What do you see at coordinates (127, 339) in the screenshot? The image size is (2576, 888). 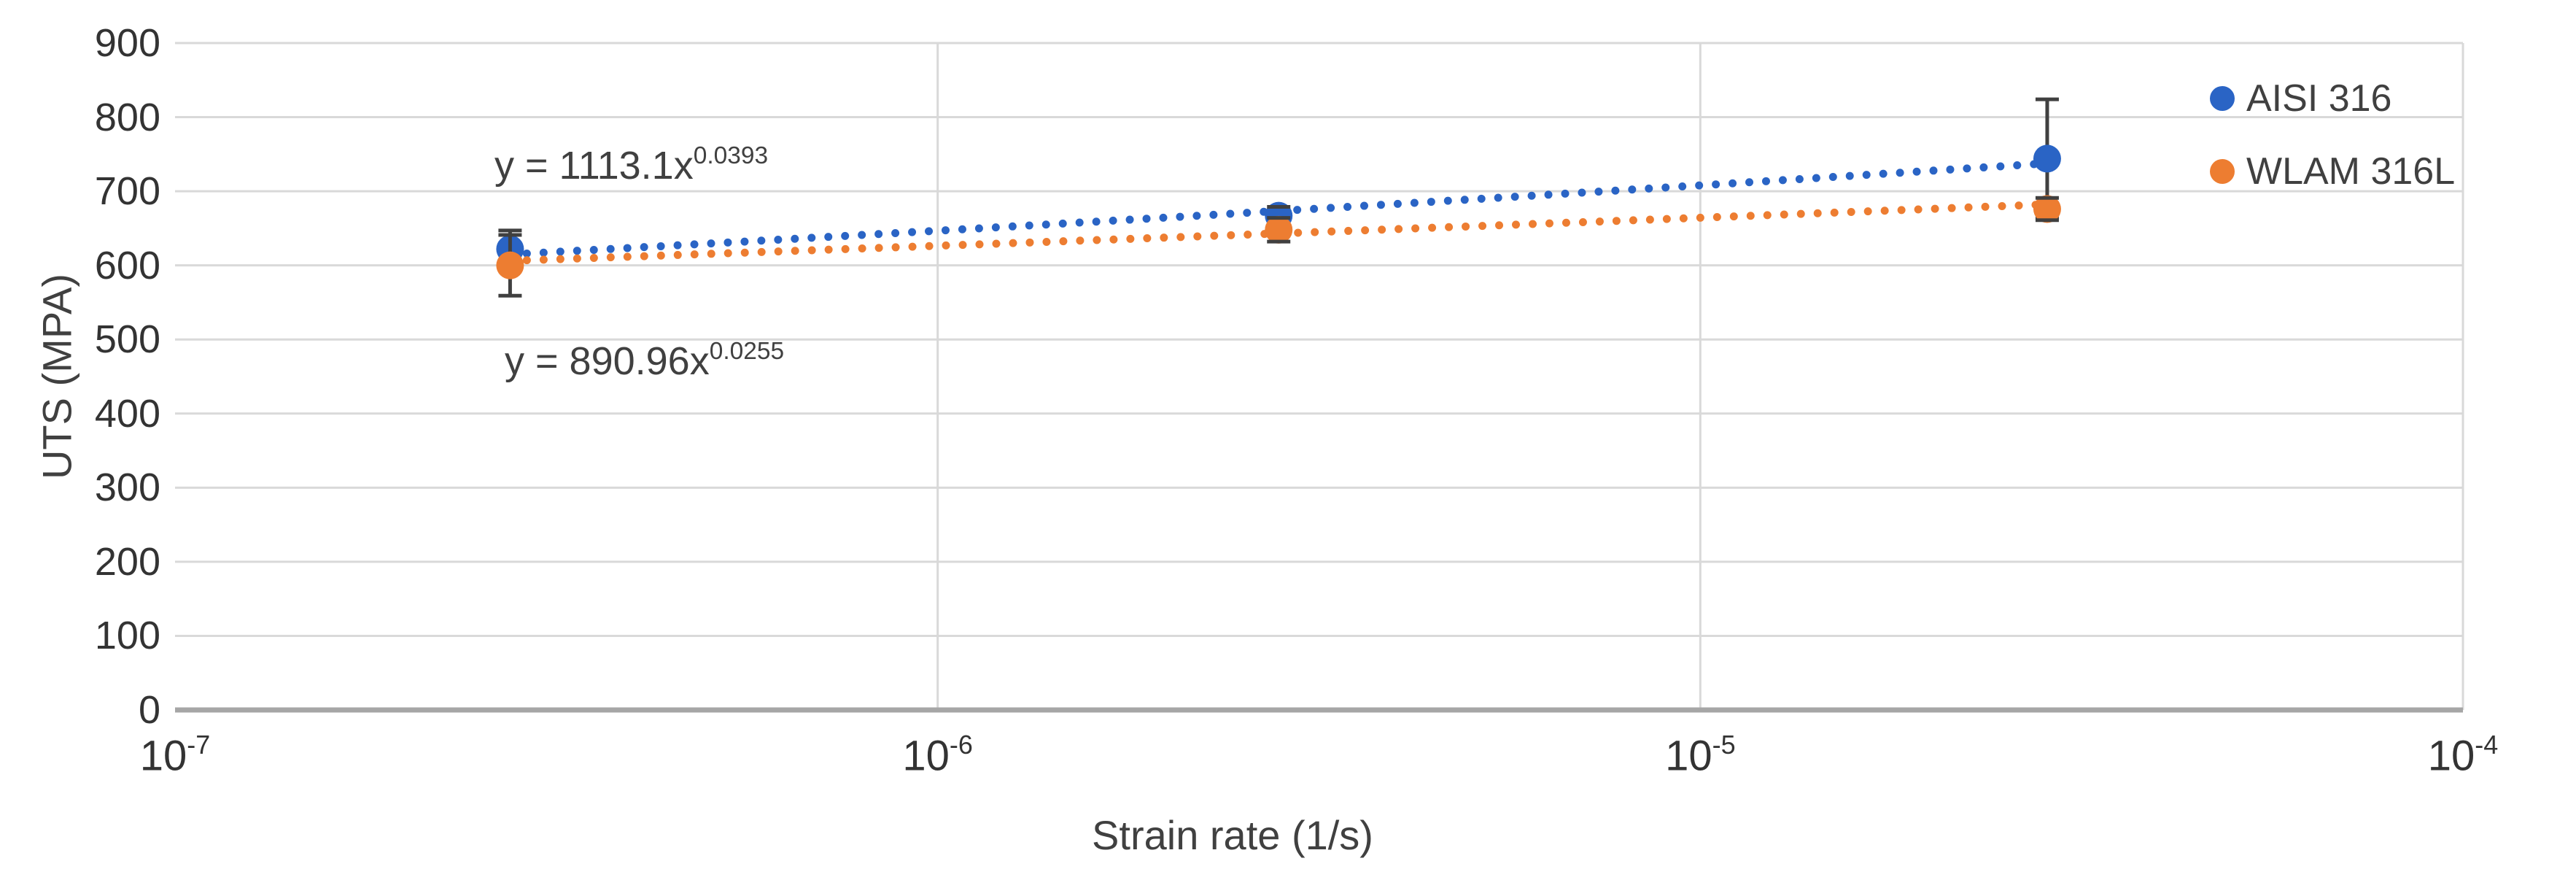 I see `y-tick-label: 500` at bounding box center [127, 339].